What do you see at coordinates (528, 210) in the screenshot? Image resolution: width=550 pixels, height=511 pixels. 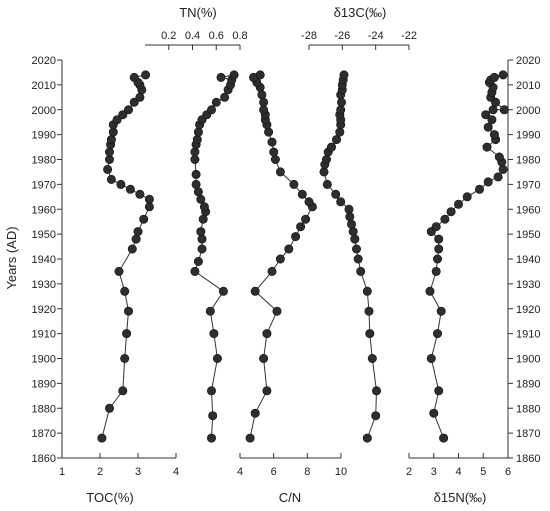 I see `right-y-tick-label-1960: 1960` at bounding box center [528, 210].